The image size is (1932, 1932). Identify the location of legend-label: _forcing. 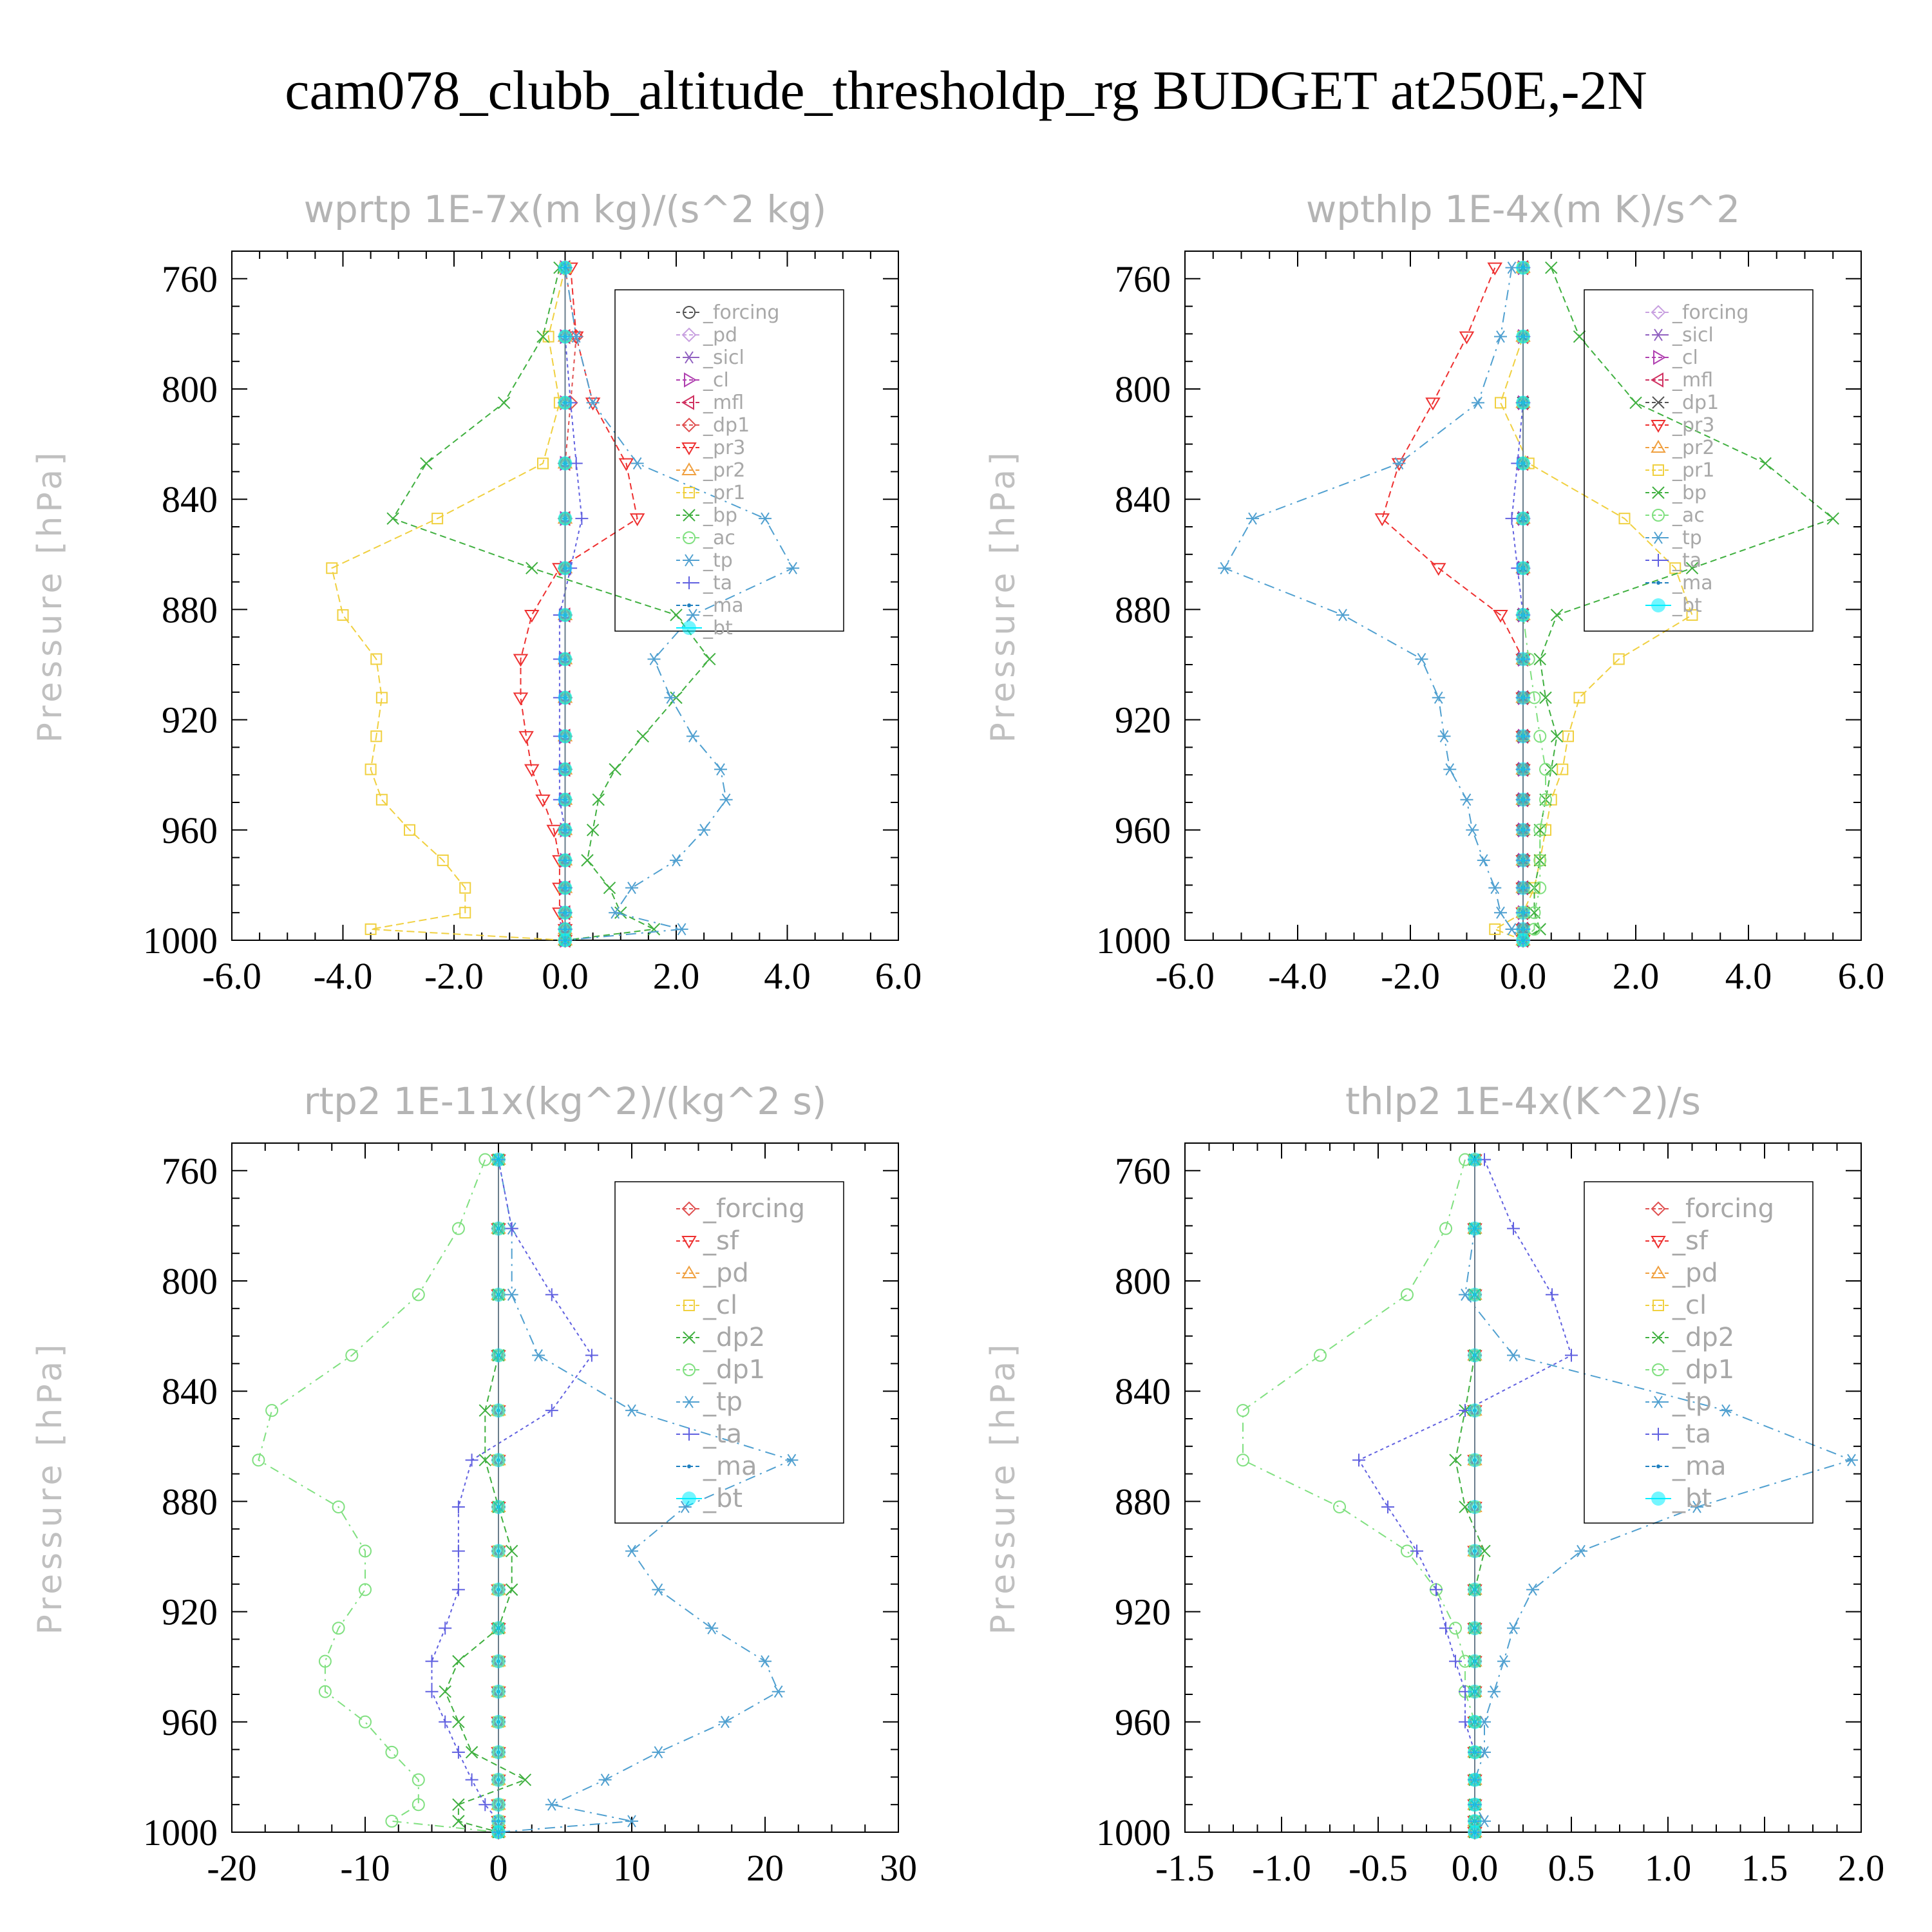
(754, 1209).